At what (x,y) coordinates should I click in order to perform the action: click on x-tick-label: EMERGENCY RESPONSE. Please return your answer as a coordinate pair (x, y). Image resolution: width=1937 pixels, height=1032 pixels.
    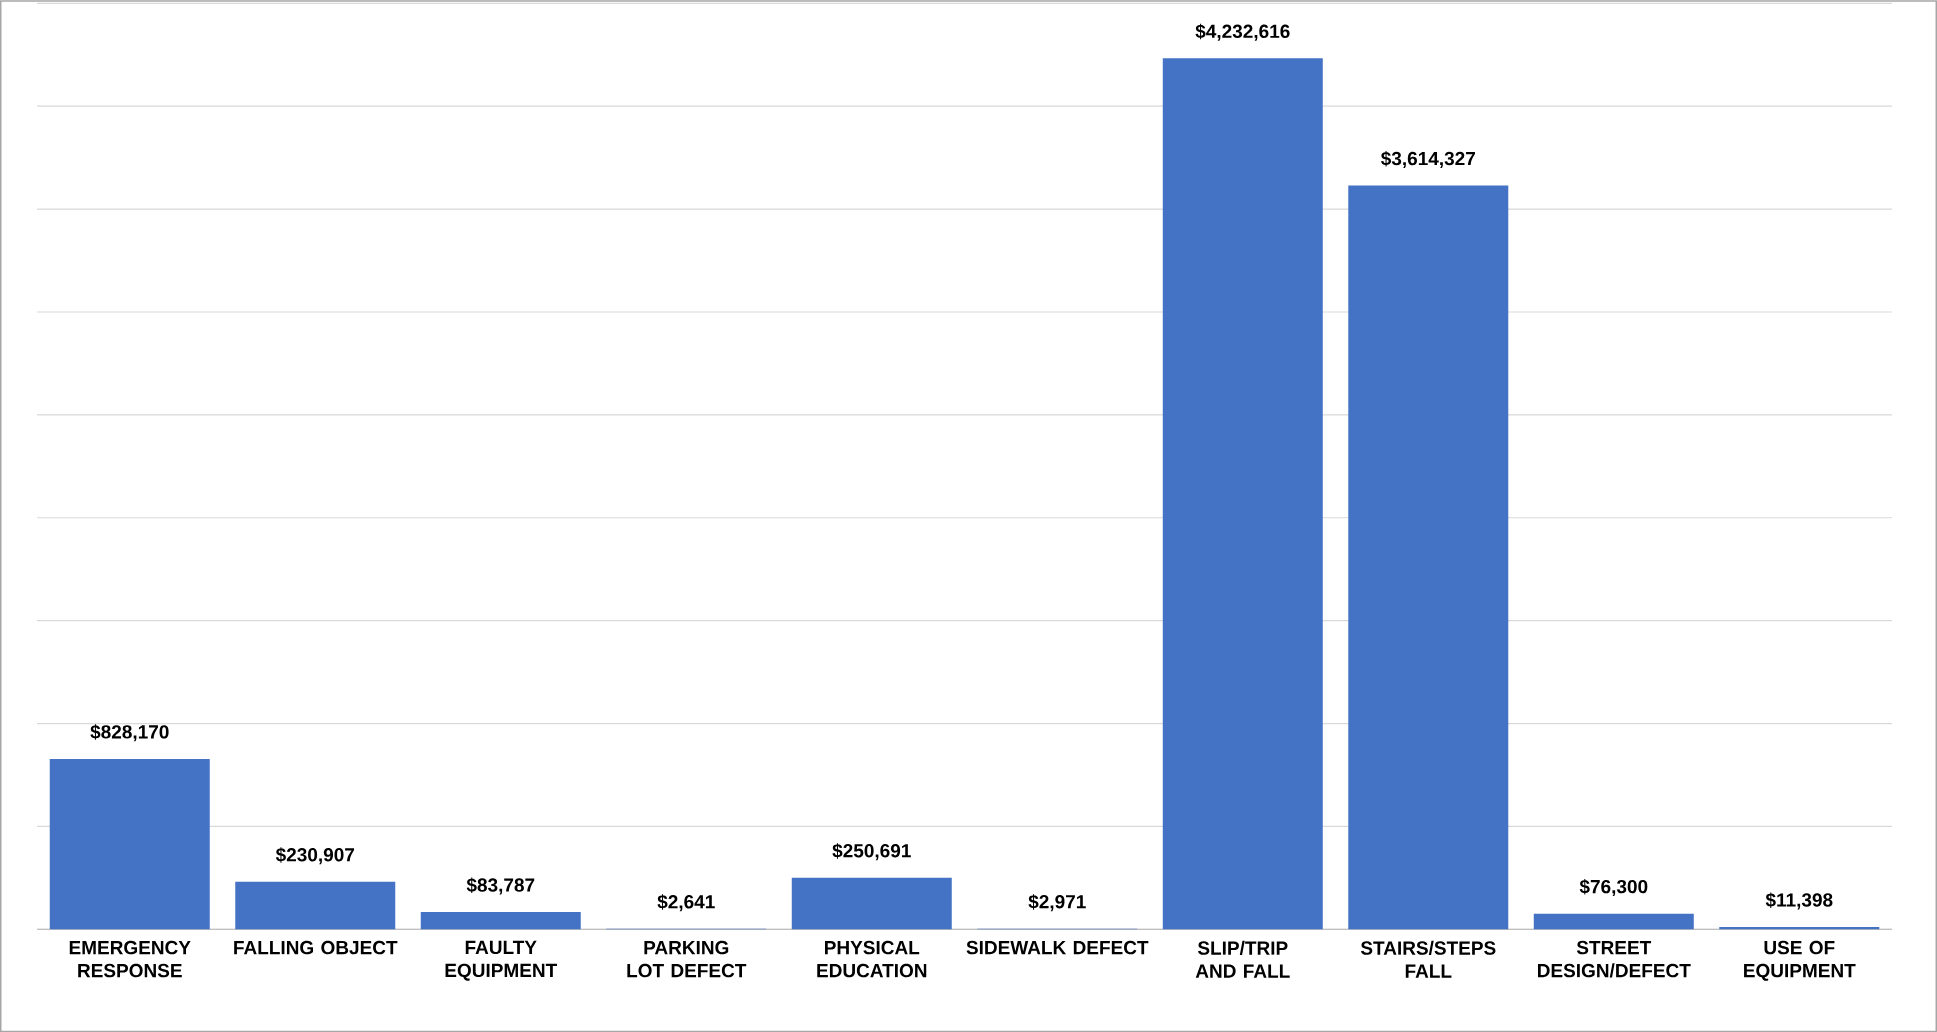
    Looking at the image, I should click on (130, 959).